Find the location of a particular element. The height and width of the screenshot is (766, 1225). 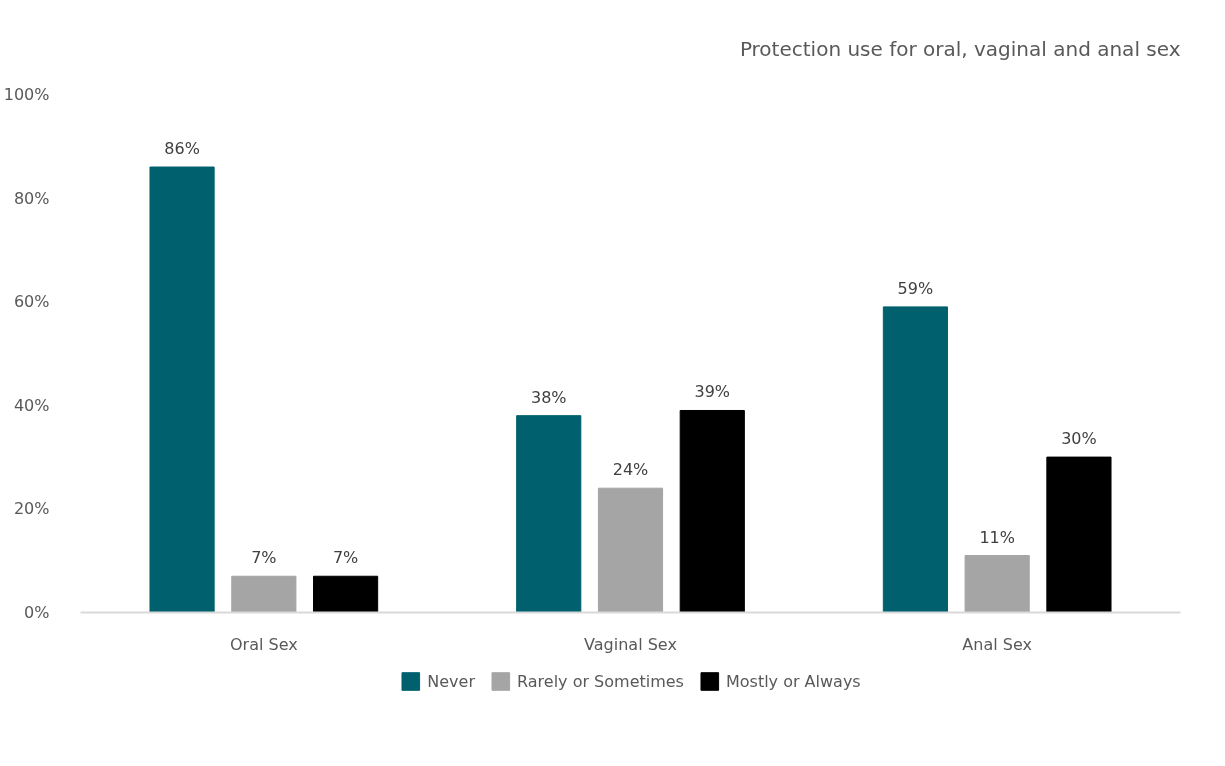

x-tick-label: Oral Sex is located at coordinates (263, 644).